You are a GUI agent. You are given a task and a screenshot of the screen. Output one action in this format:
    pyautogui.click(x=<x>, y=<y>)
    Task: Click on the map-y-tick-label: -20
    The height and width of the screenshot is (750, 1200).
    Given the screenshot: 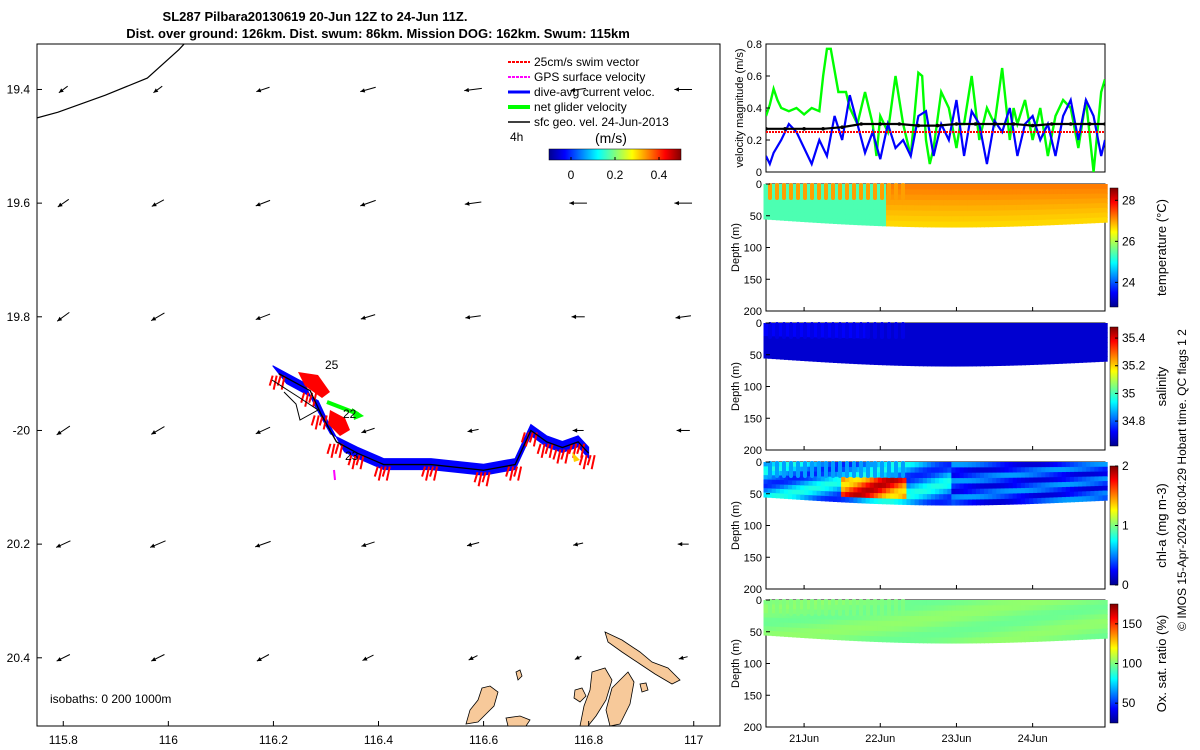 What is the action you would take?
    pyautogui.click(x=22, y=430)
    